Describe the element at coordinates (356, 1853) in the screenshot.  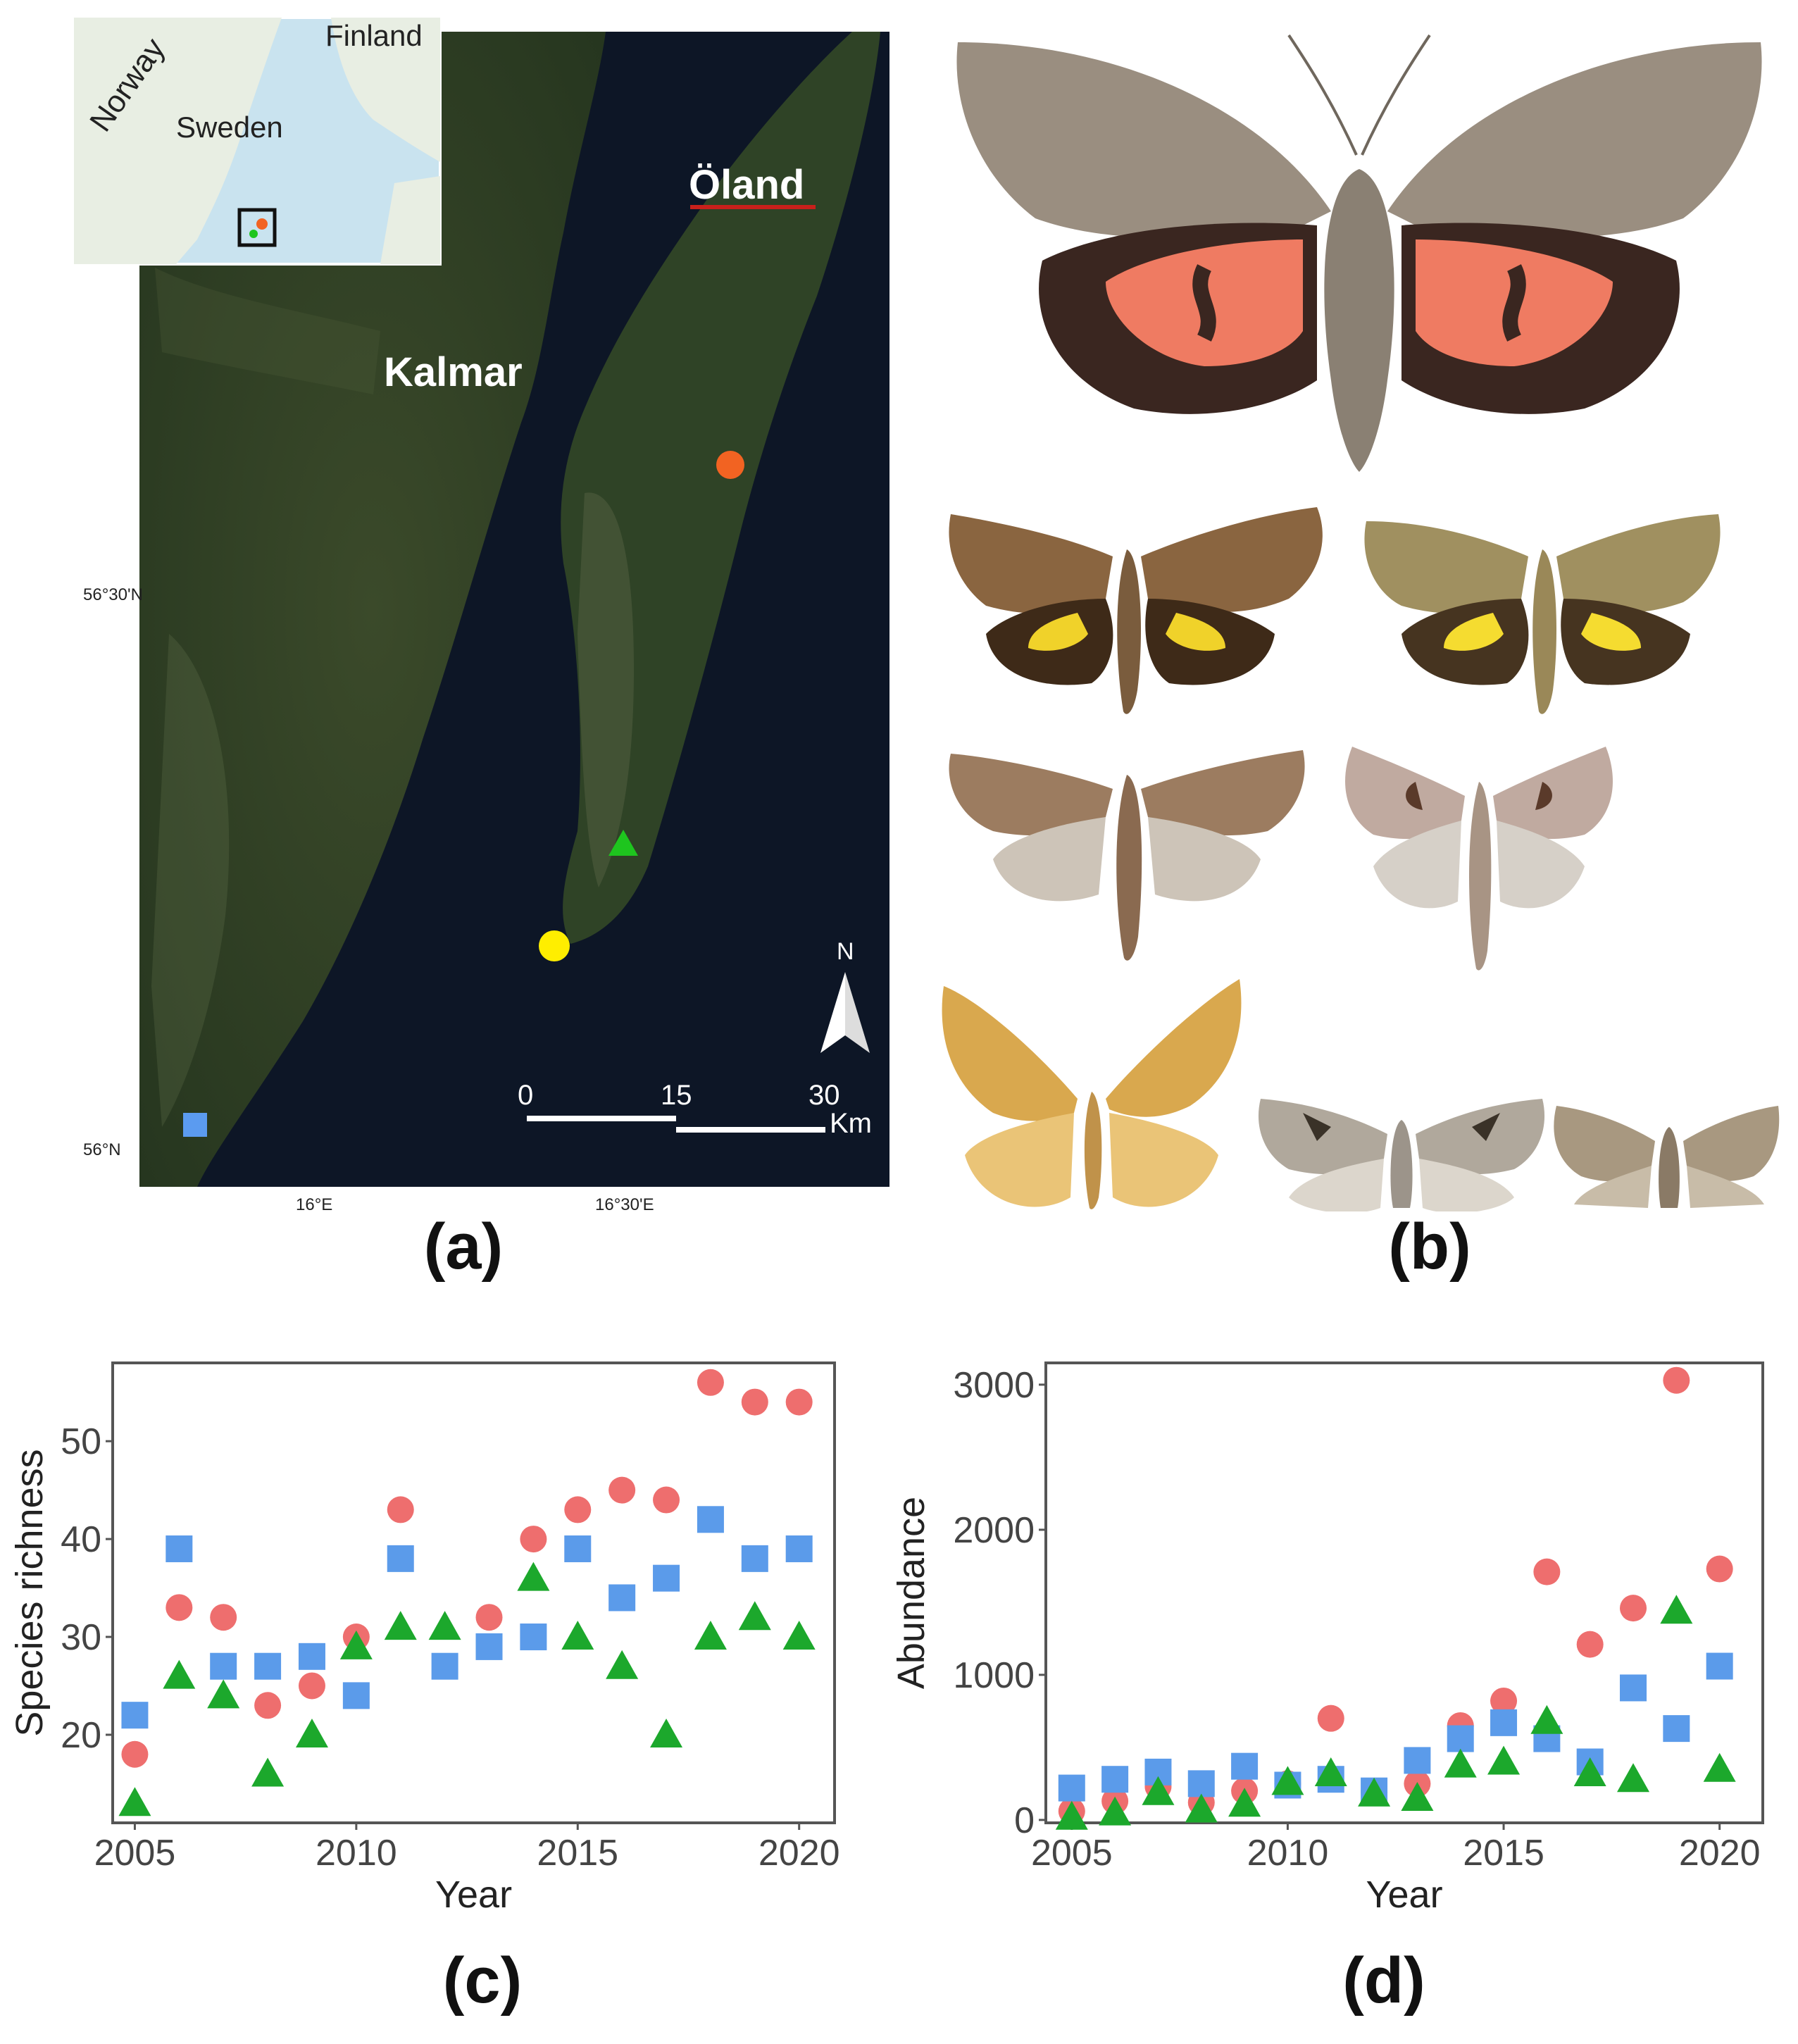
I see `x-tick-label: 2010` at that location.